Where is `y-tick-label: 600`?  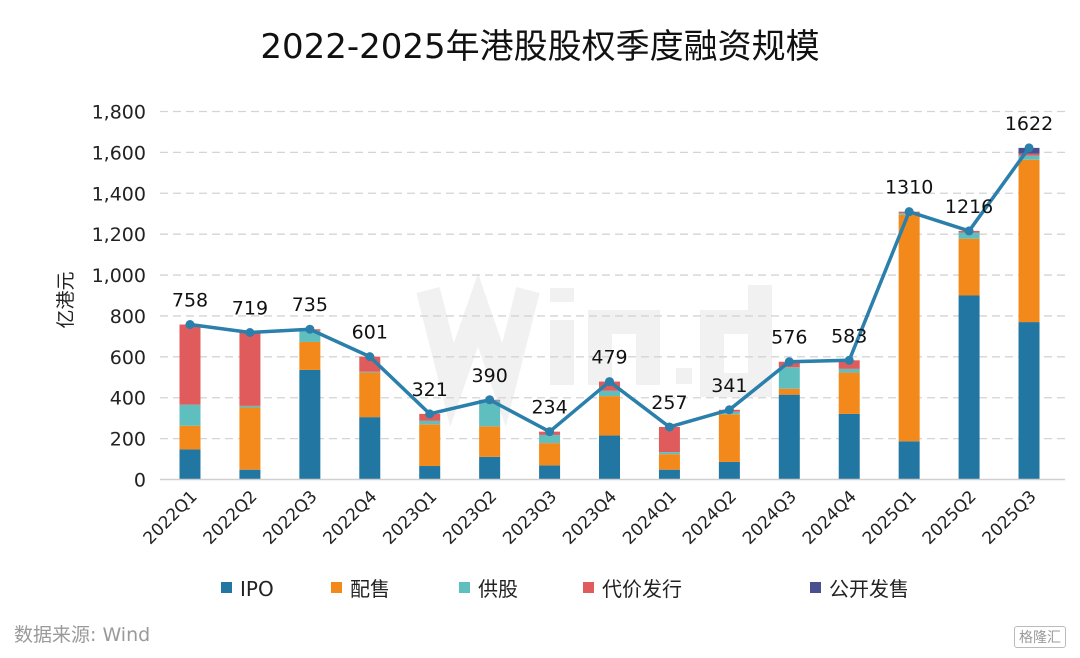 y-tick-label: 600 is located at coordinates (128, 358).